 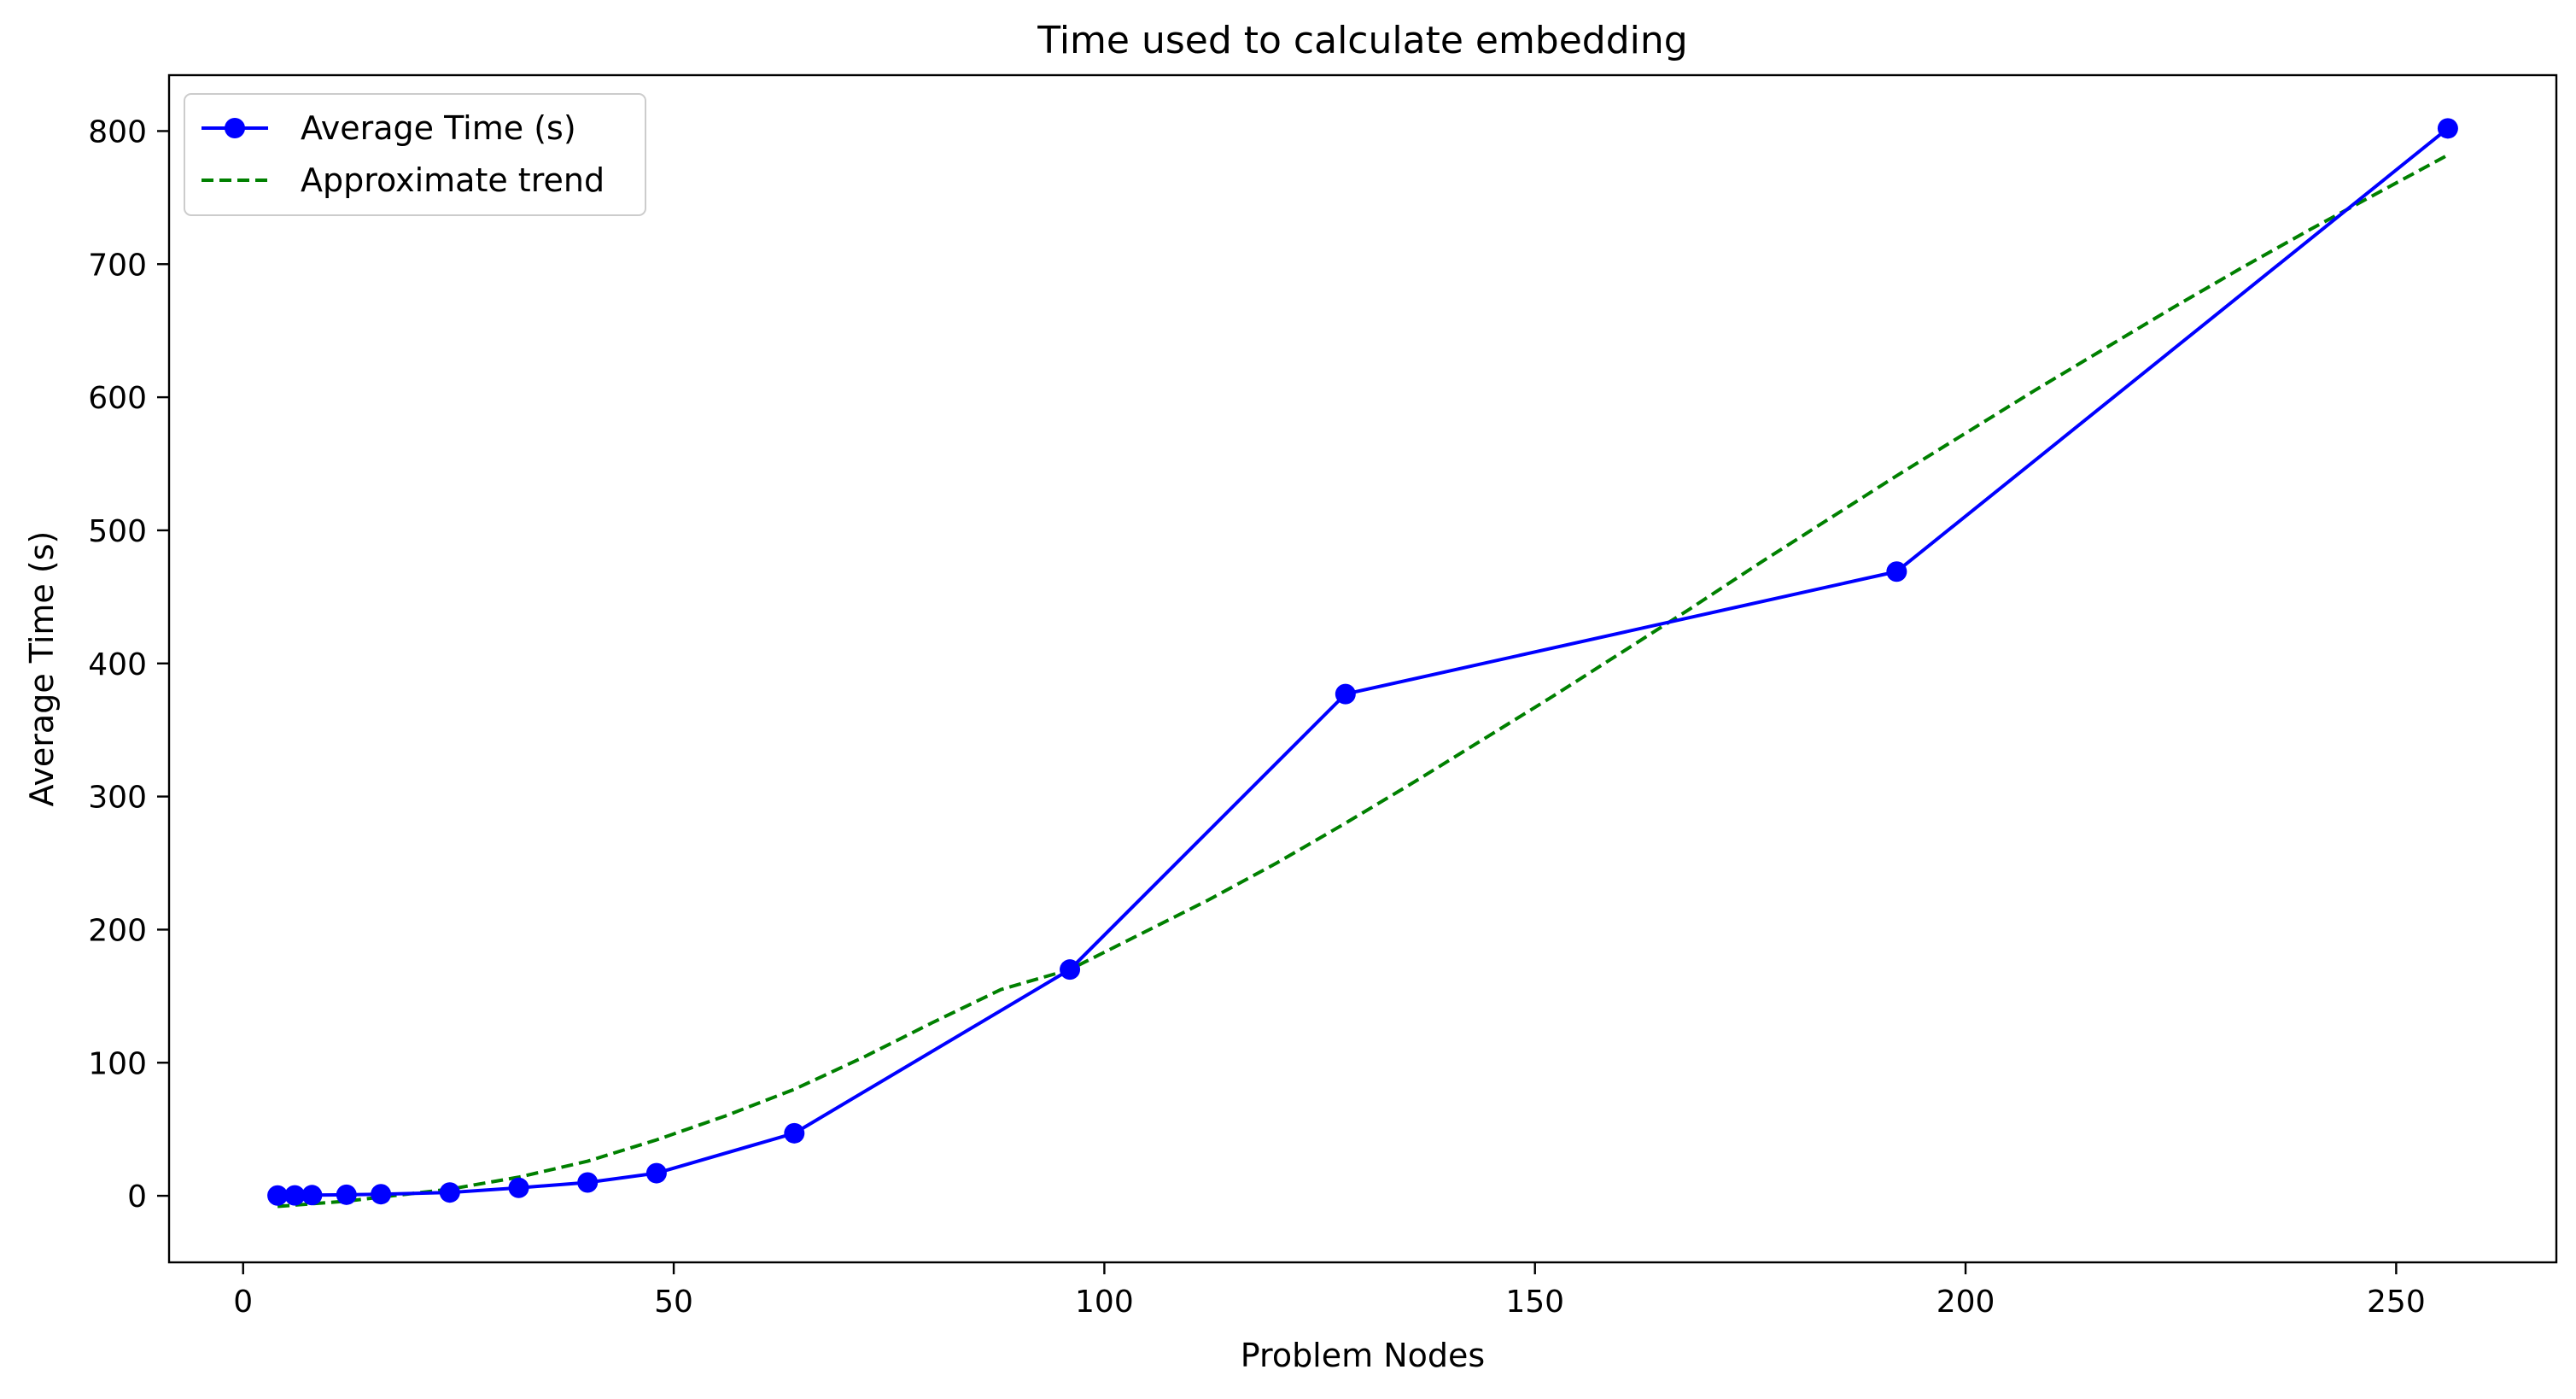 I want to click on legend-label-approximate-trend: Approximate trend, so click(x=453, y=180).